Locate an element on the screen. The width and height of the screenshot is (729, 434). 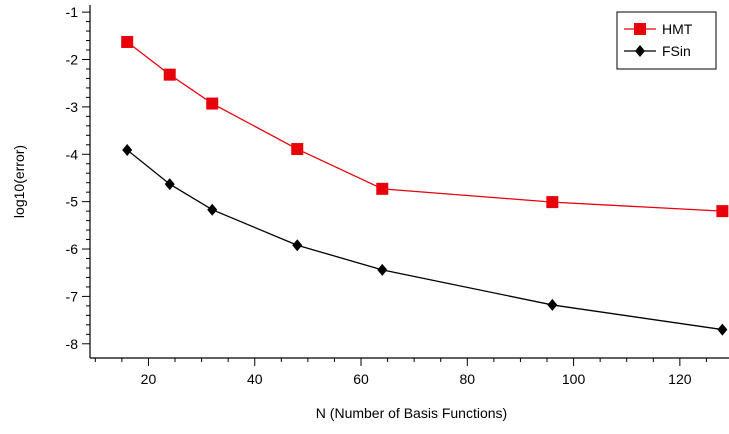
y-tick-label: -2 is located at coordinates (72, 59).